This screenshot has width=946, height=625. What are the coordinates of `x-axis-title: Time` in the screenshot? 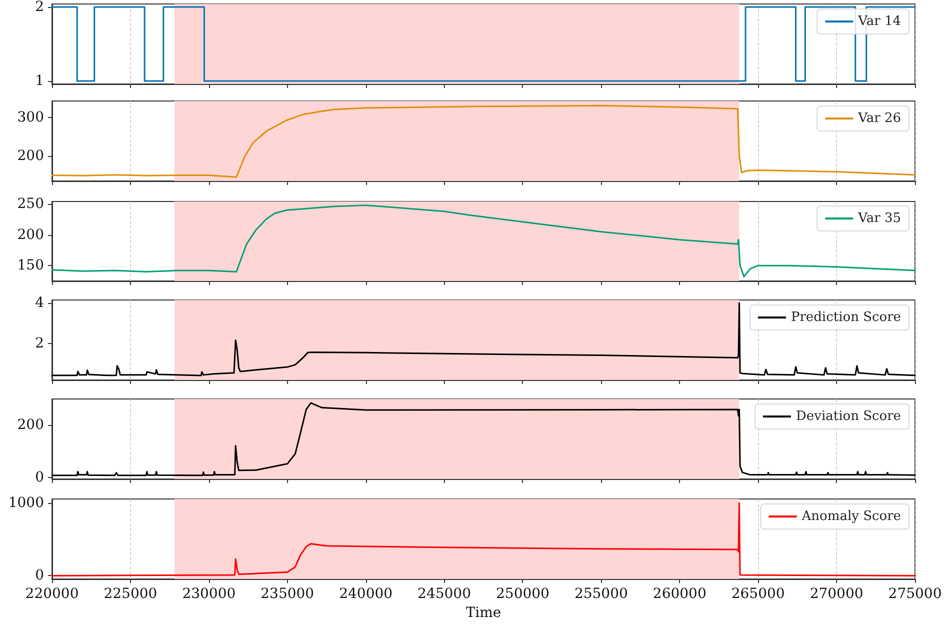 It's located at (484, 613).